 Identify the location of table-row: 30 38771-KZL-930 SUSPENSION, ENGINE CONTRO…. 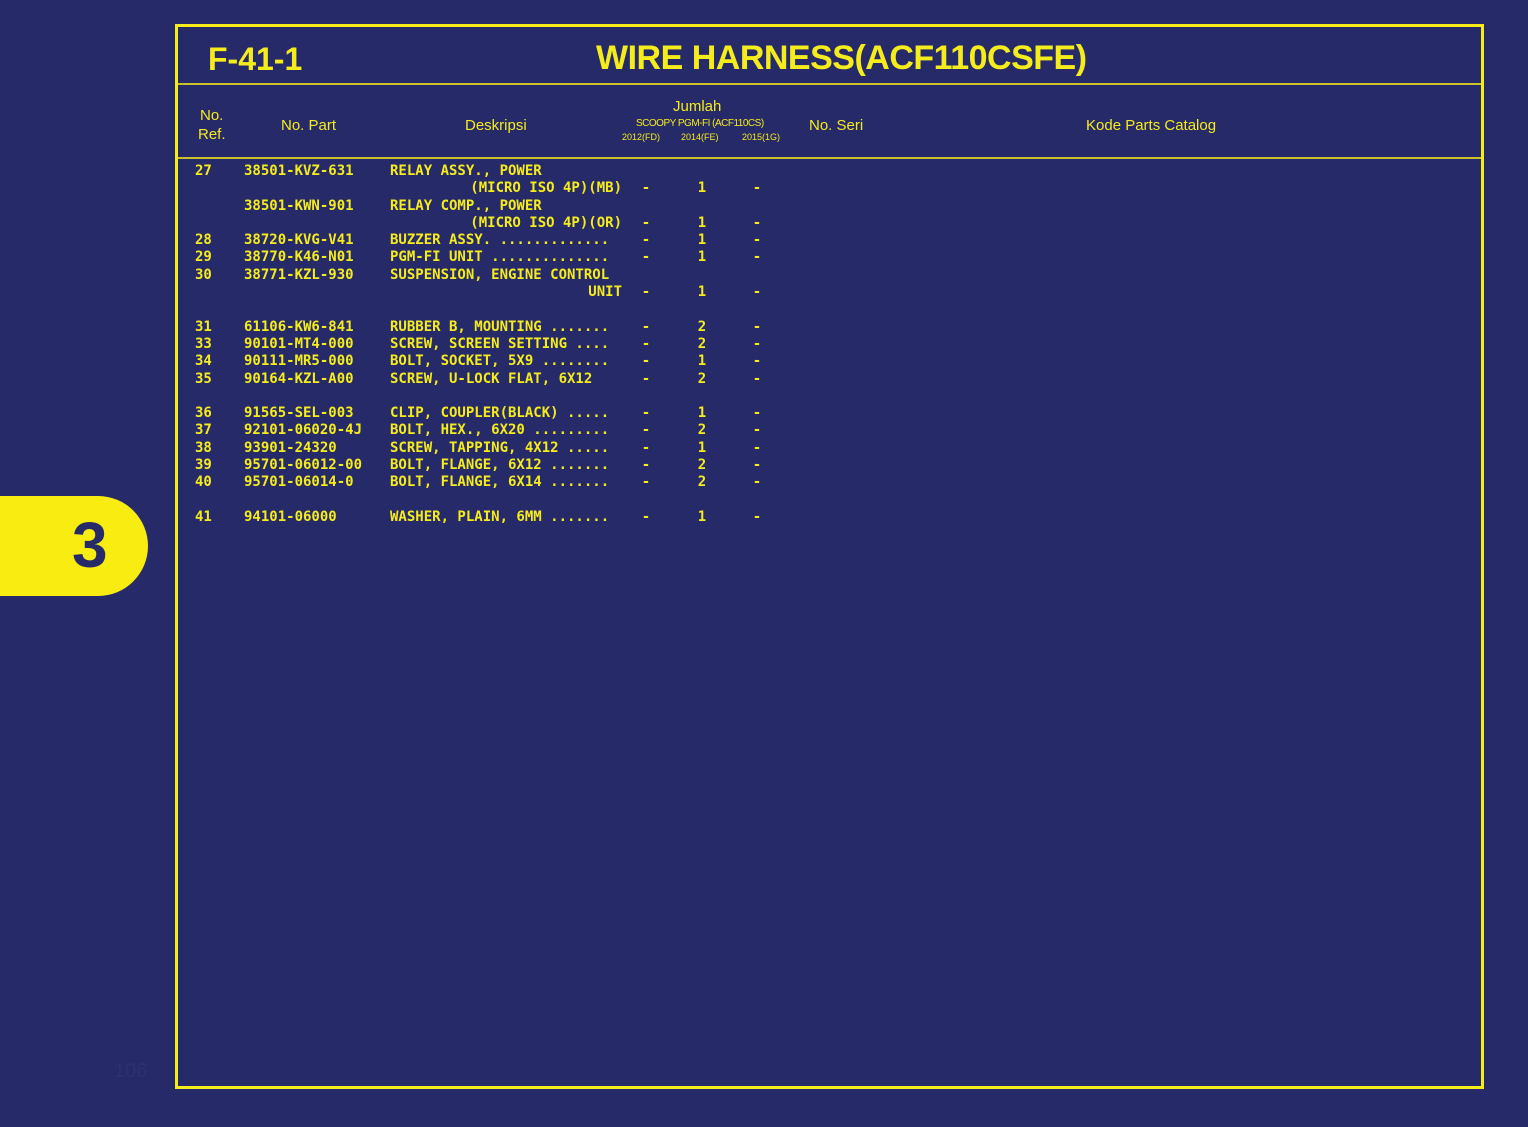
(829, 275).